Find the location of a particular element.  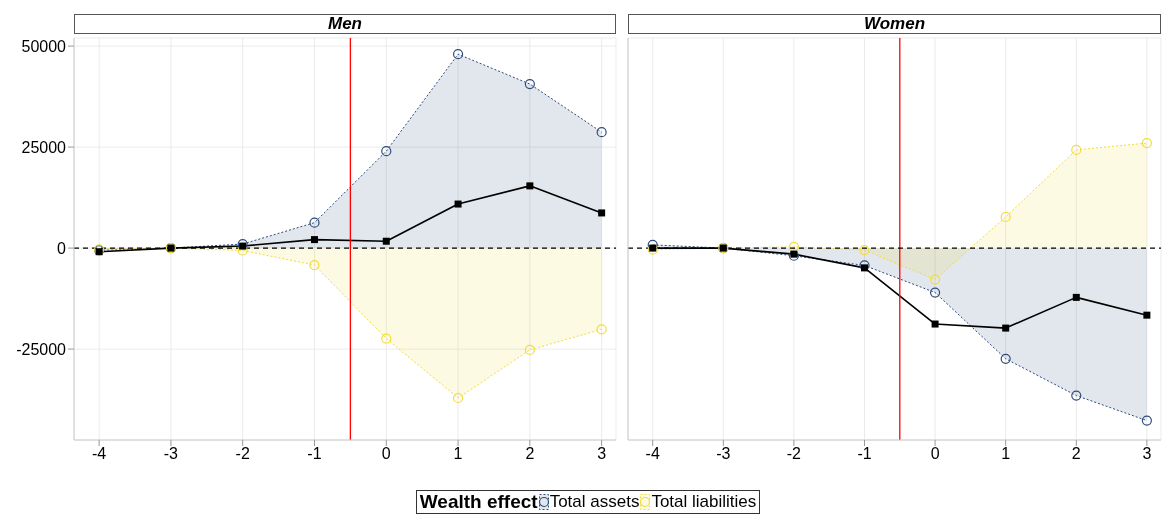

y-tick-label: -25000 is located at coordinates (41, 349).